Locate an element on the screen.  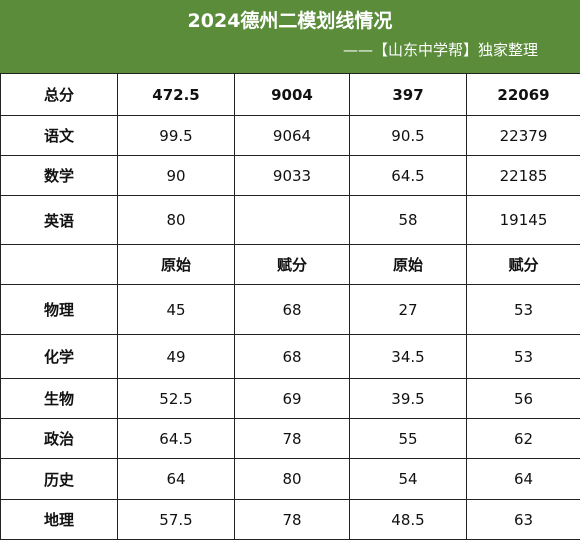
row-label: 历史 is located at coordinates (59, 479).